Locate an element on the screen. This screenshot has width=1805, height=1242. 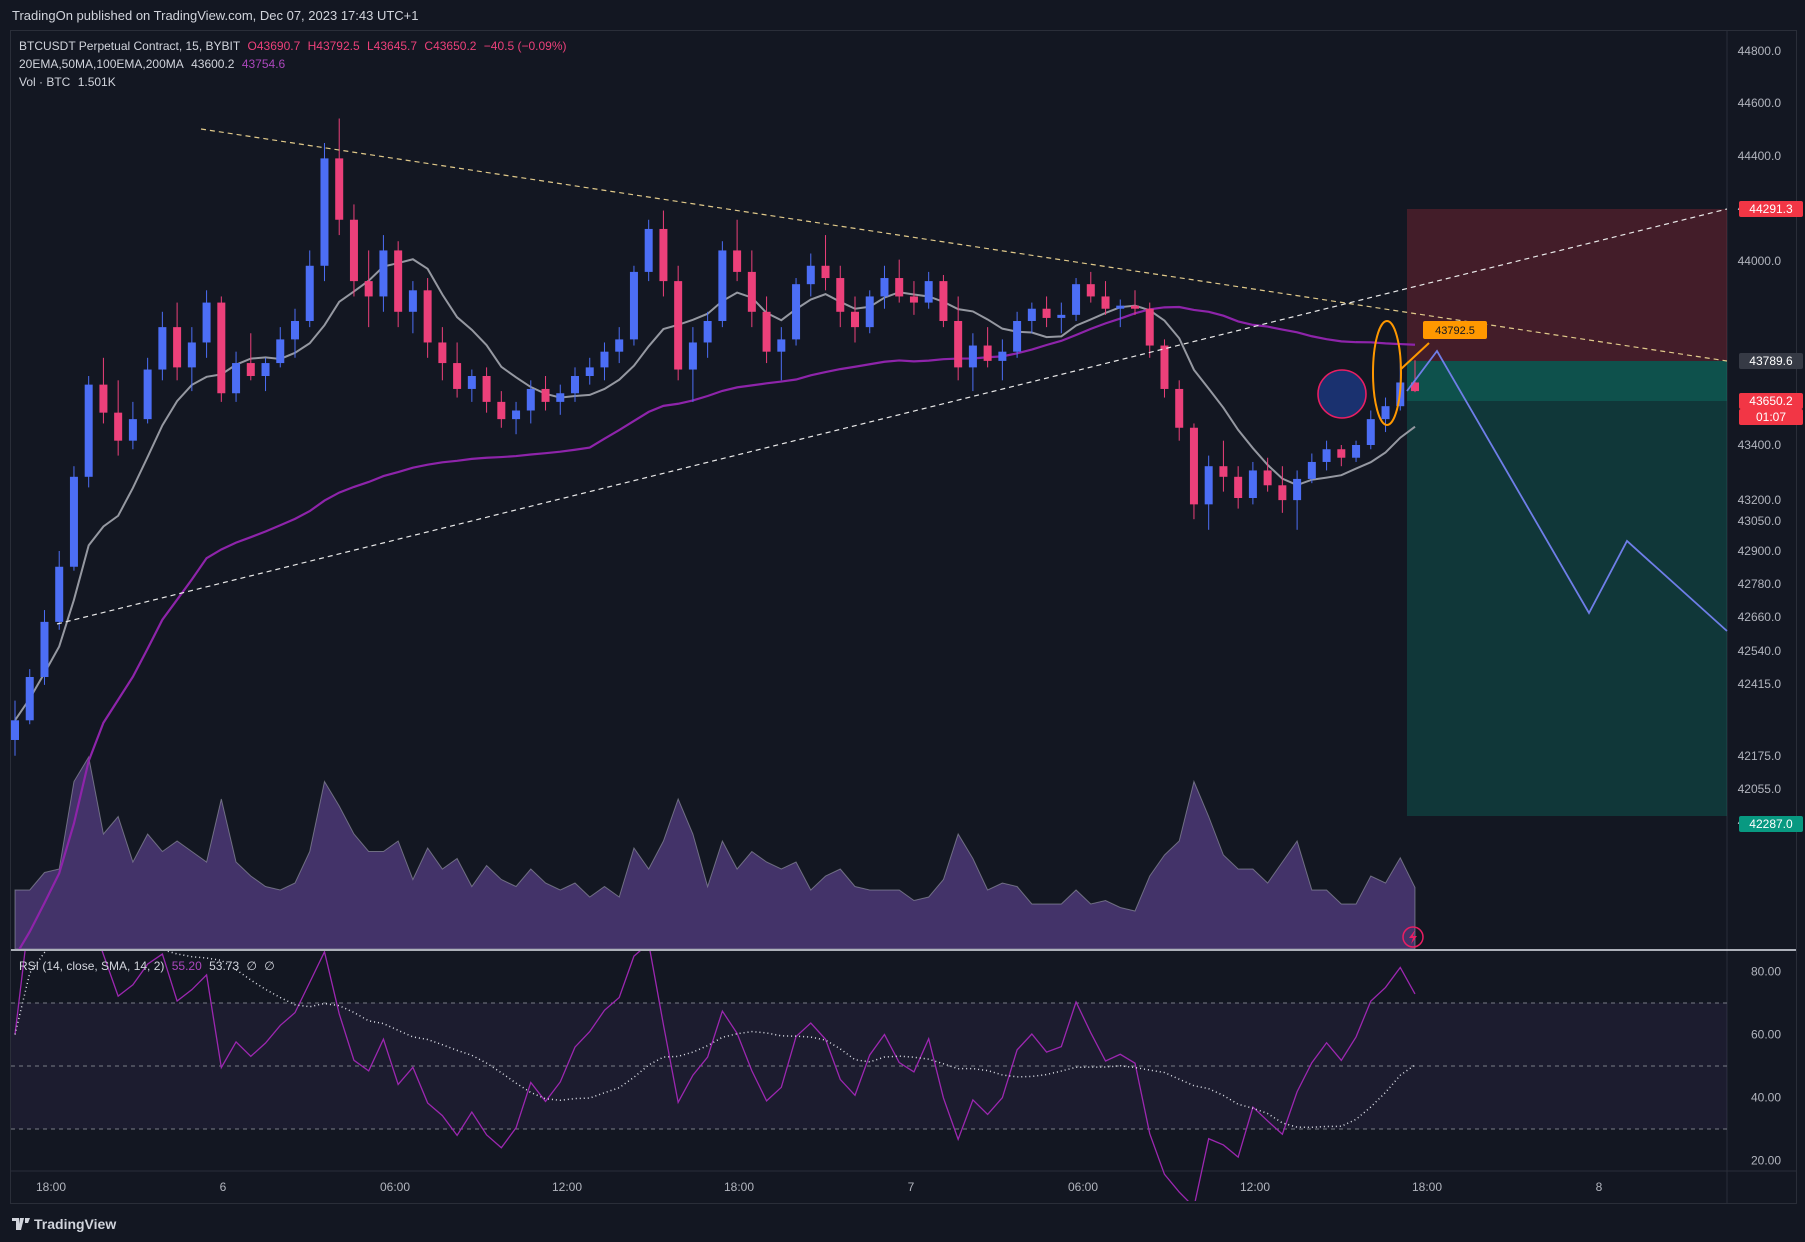
time-tick-label: 18:00 is located at coordinates (739, 1187).